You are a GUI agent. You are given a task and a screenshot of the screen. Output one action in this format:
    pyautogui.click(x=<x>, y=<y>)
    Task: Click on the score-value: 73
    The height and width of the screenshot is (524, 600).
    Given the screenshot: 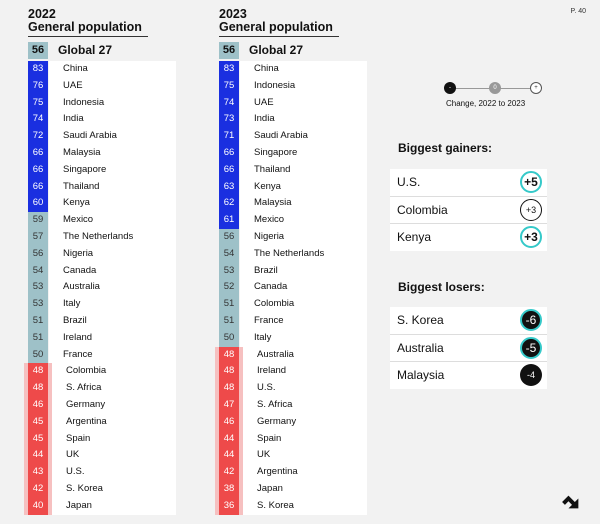 What is the action you would take?
    pyautogui.click(x=229, y=120)
    